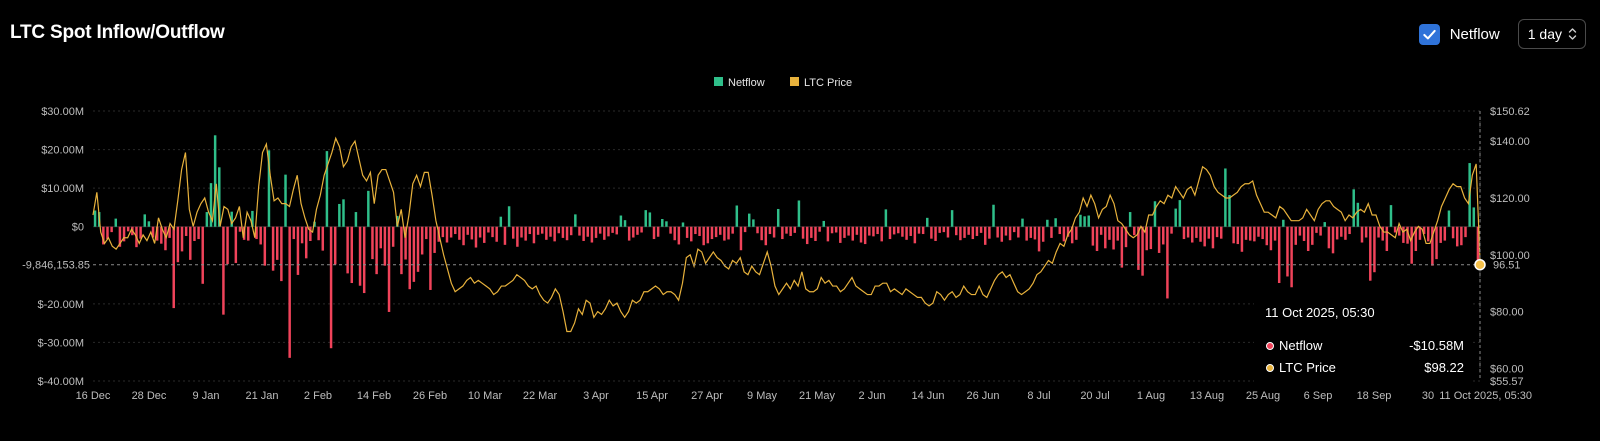 Image resolution: width=1600 pixels, height=441 pixels. What do you see at coordinates (1270, 367) in the screenshot?
I see `tooltip-price-dot` at bounding box center [1270, 367].